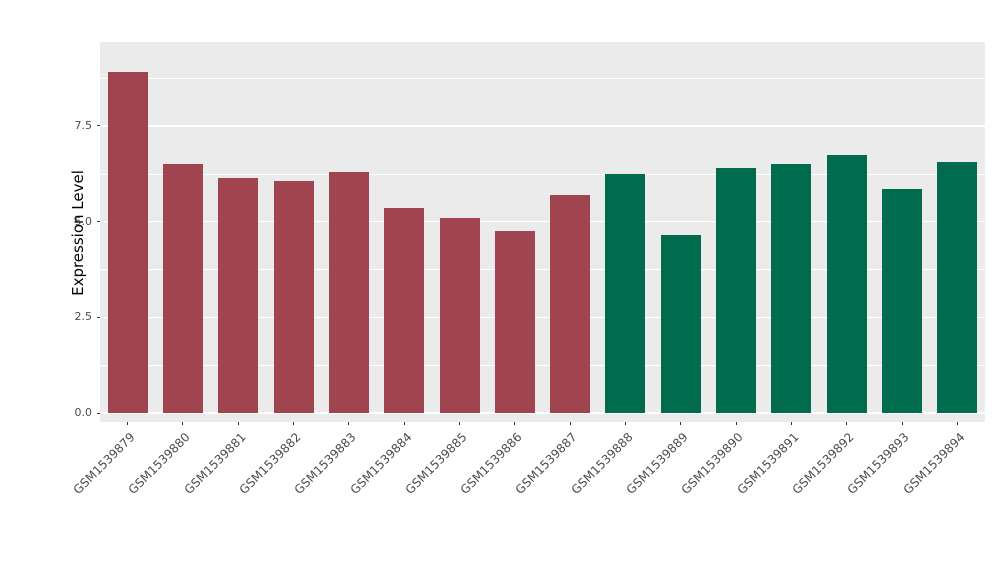  I want to click on y-tick-label: 2.5, so click(83, 317).